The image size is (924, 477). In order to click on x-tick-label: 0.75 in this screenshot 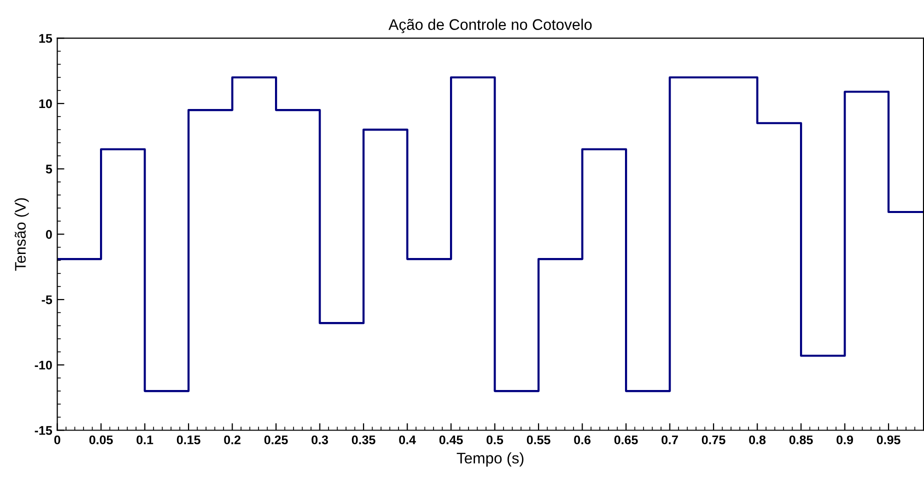, I will do `click(714, 439)`.